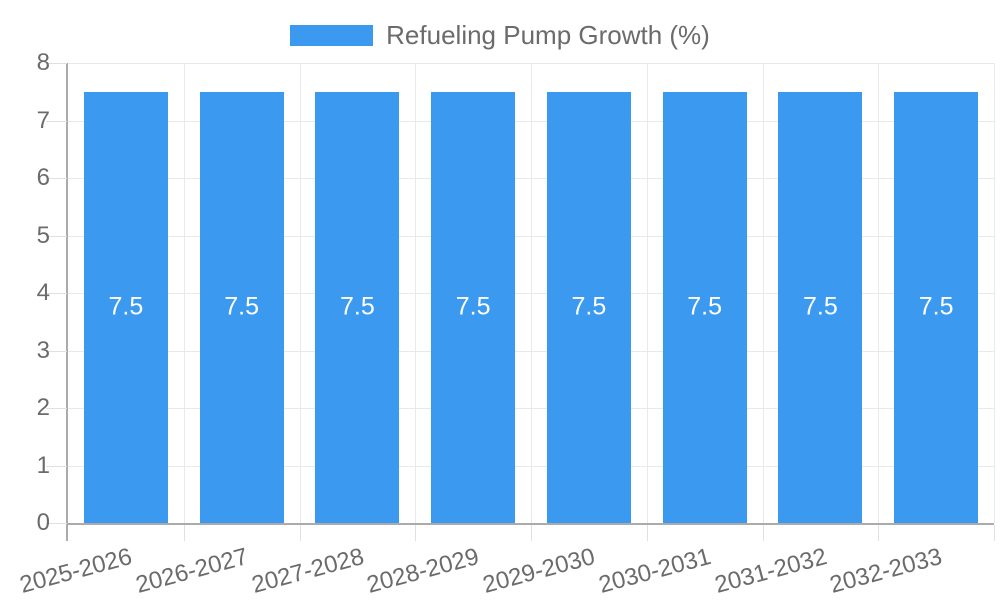  I want to click on x-axis-label: 2026-2027, so click(191, 571).